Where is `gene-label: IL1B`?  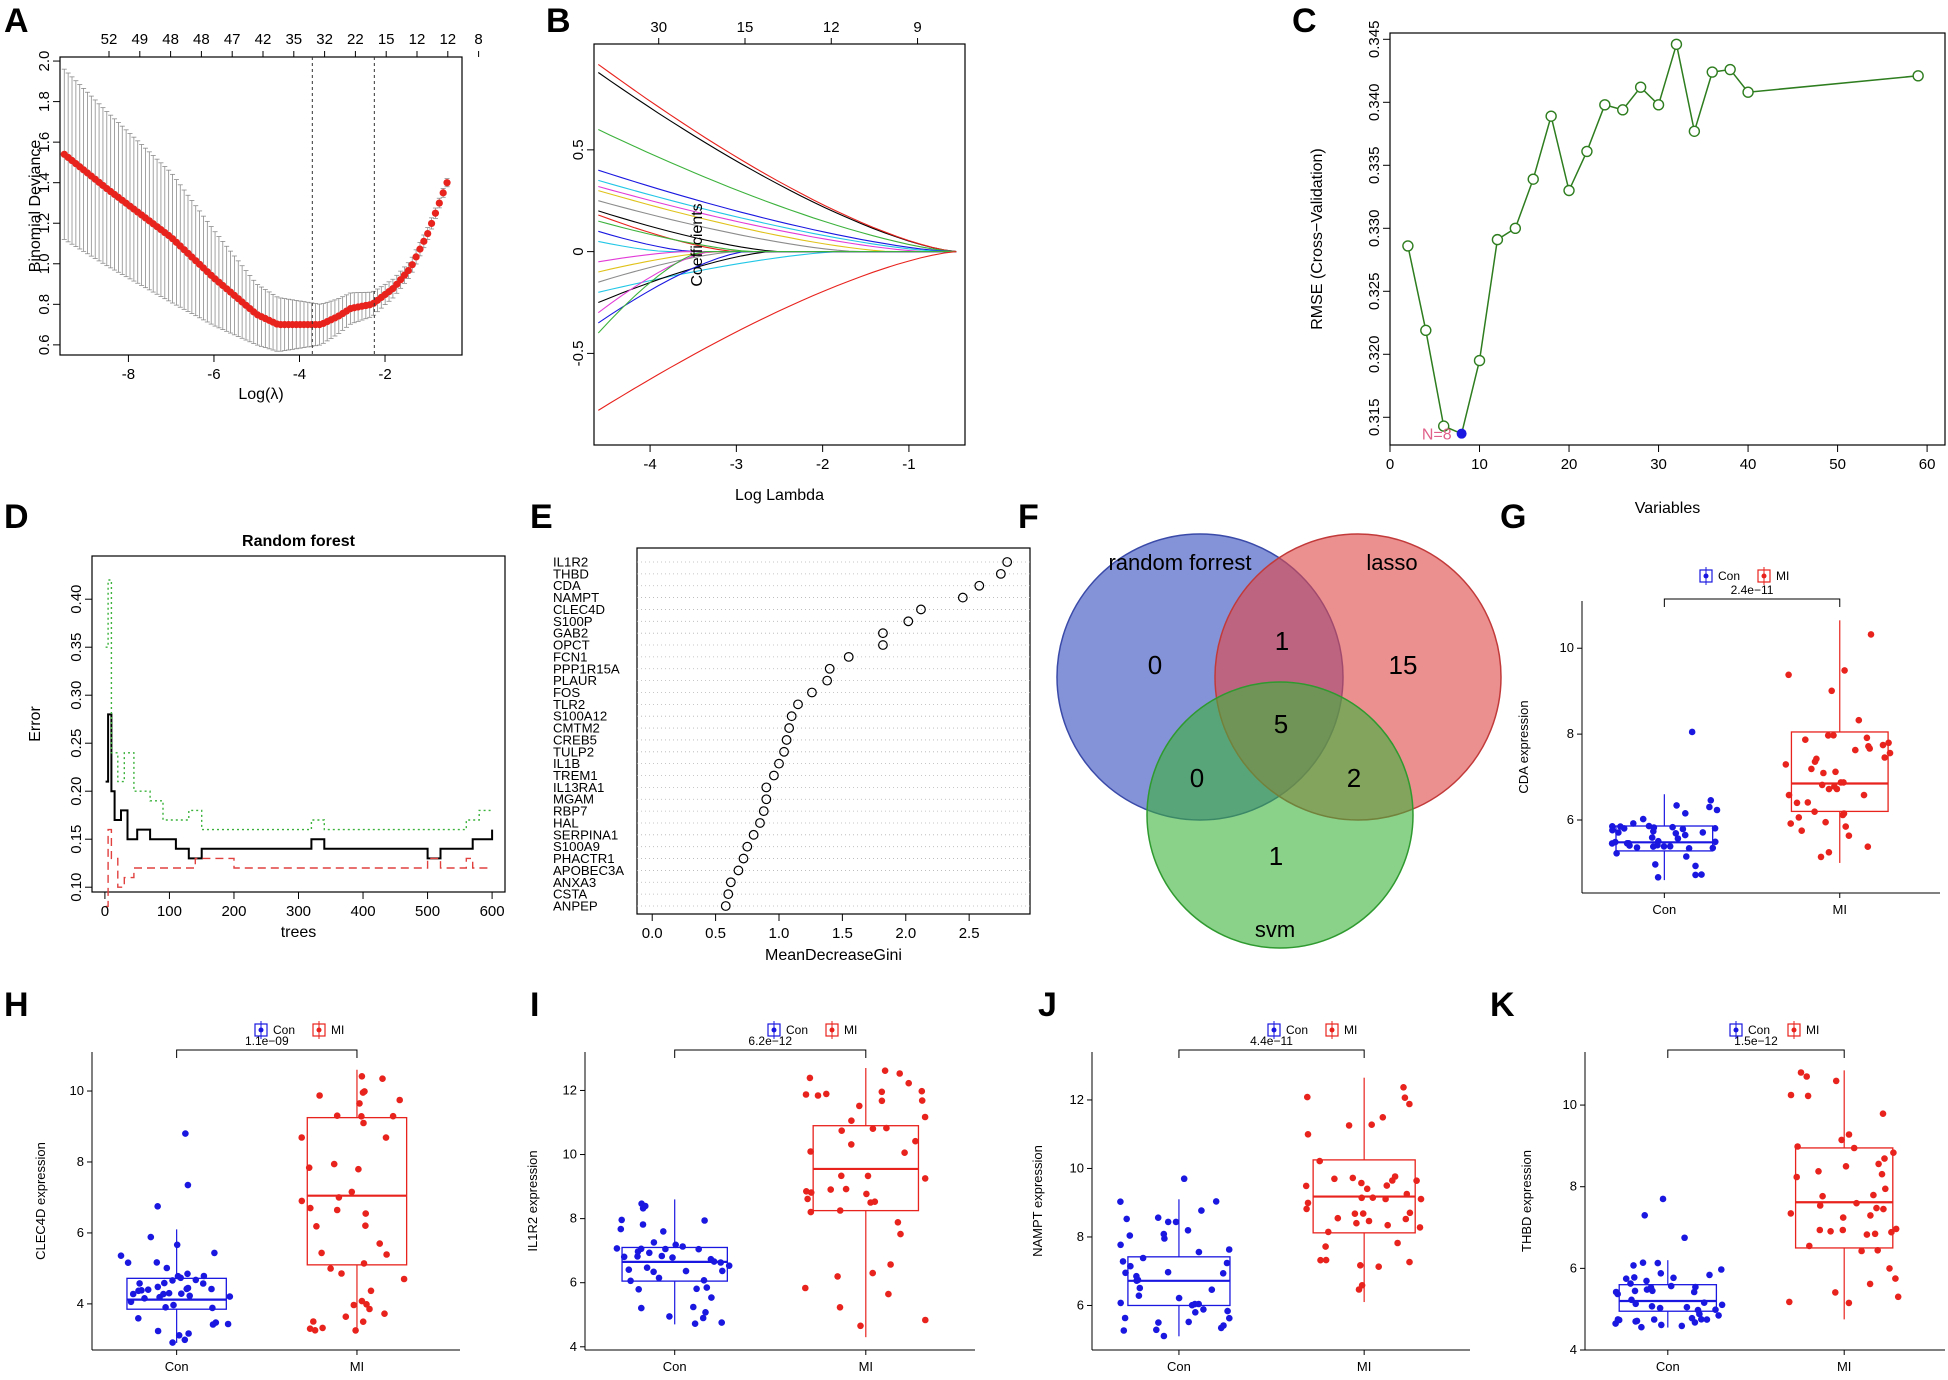 gene-label: IL1B is located at coordinates (566, 763).